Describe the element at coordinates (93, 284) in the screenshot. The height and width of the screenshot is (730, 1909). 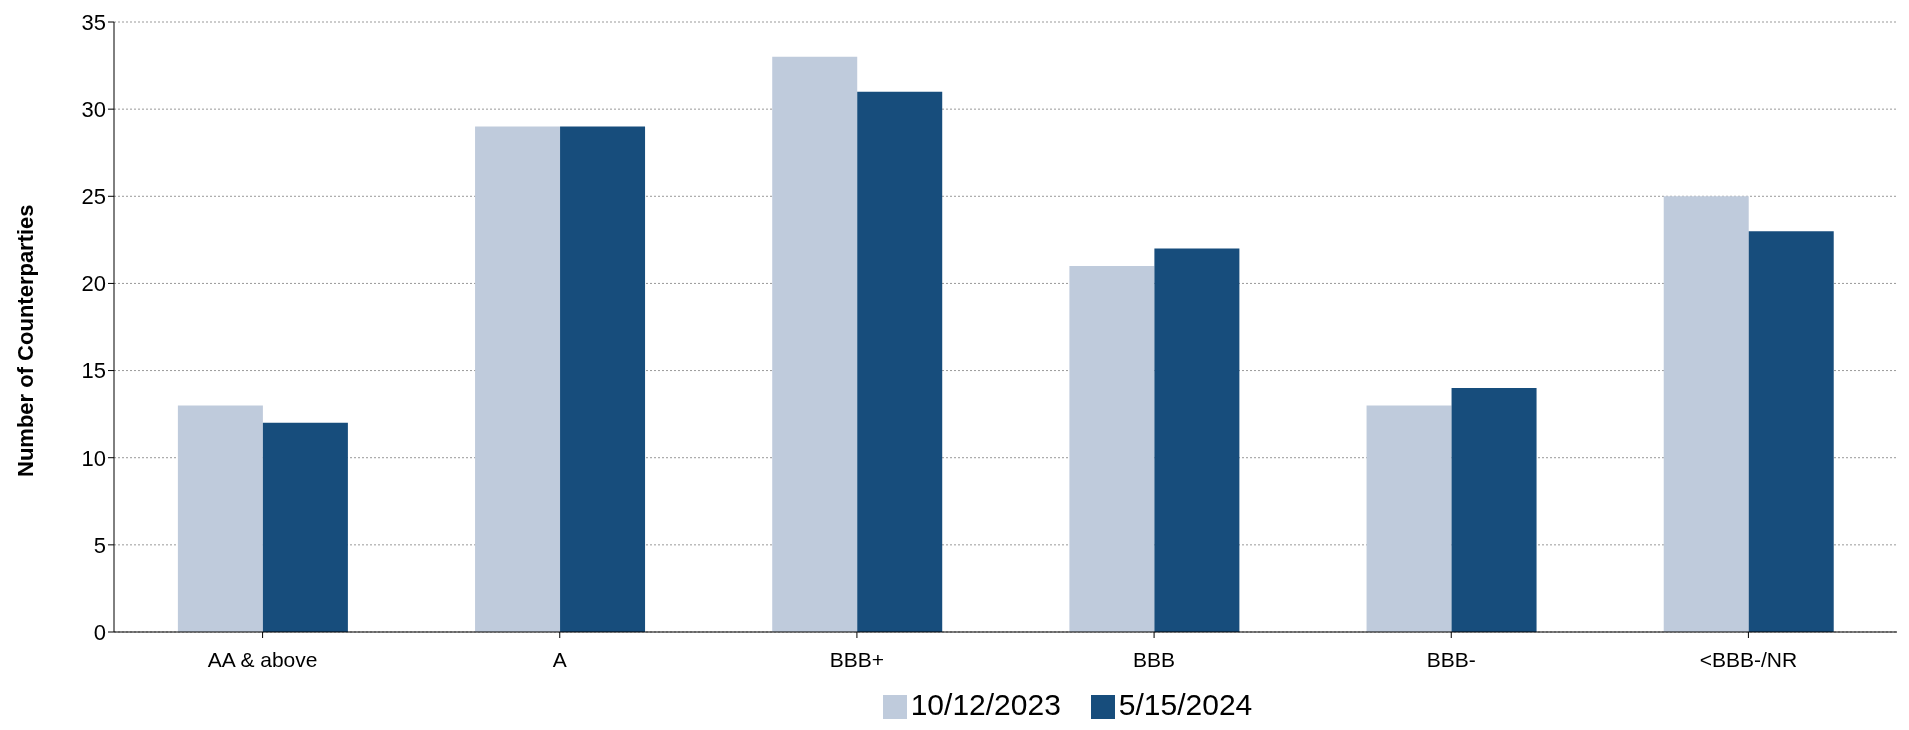
I see `y-tick-label: 20` at that location.